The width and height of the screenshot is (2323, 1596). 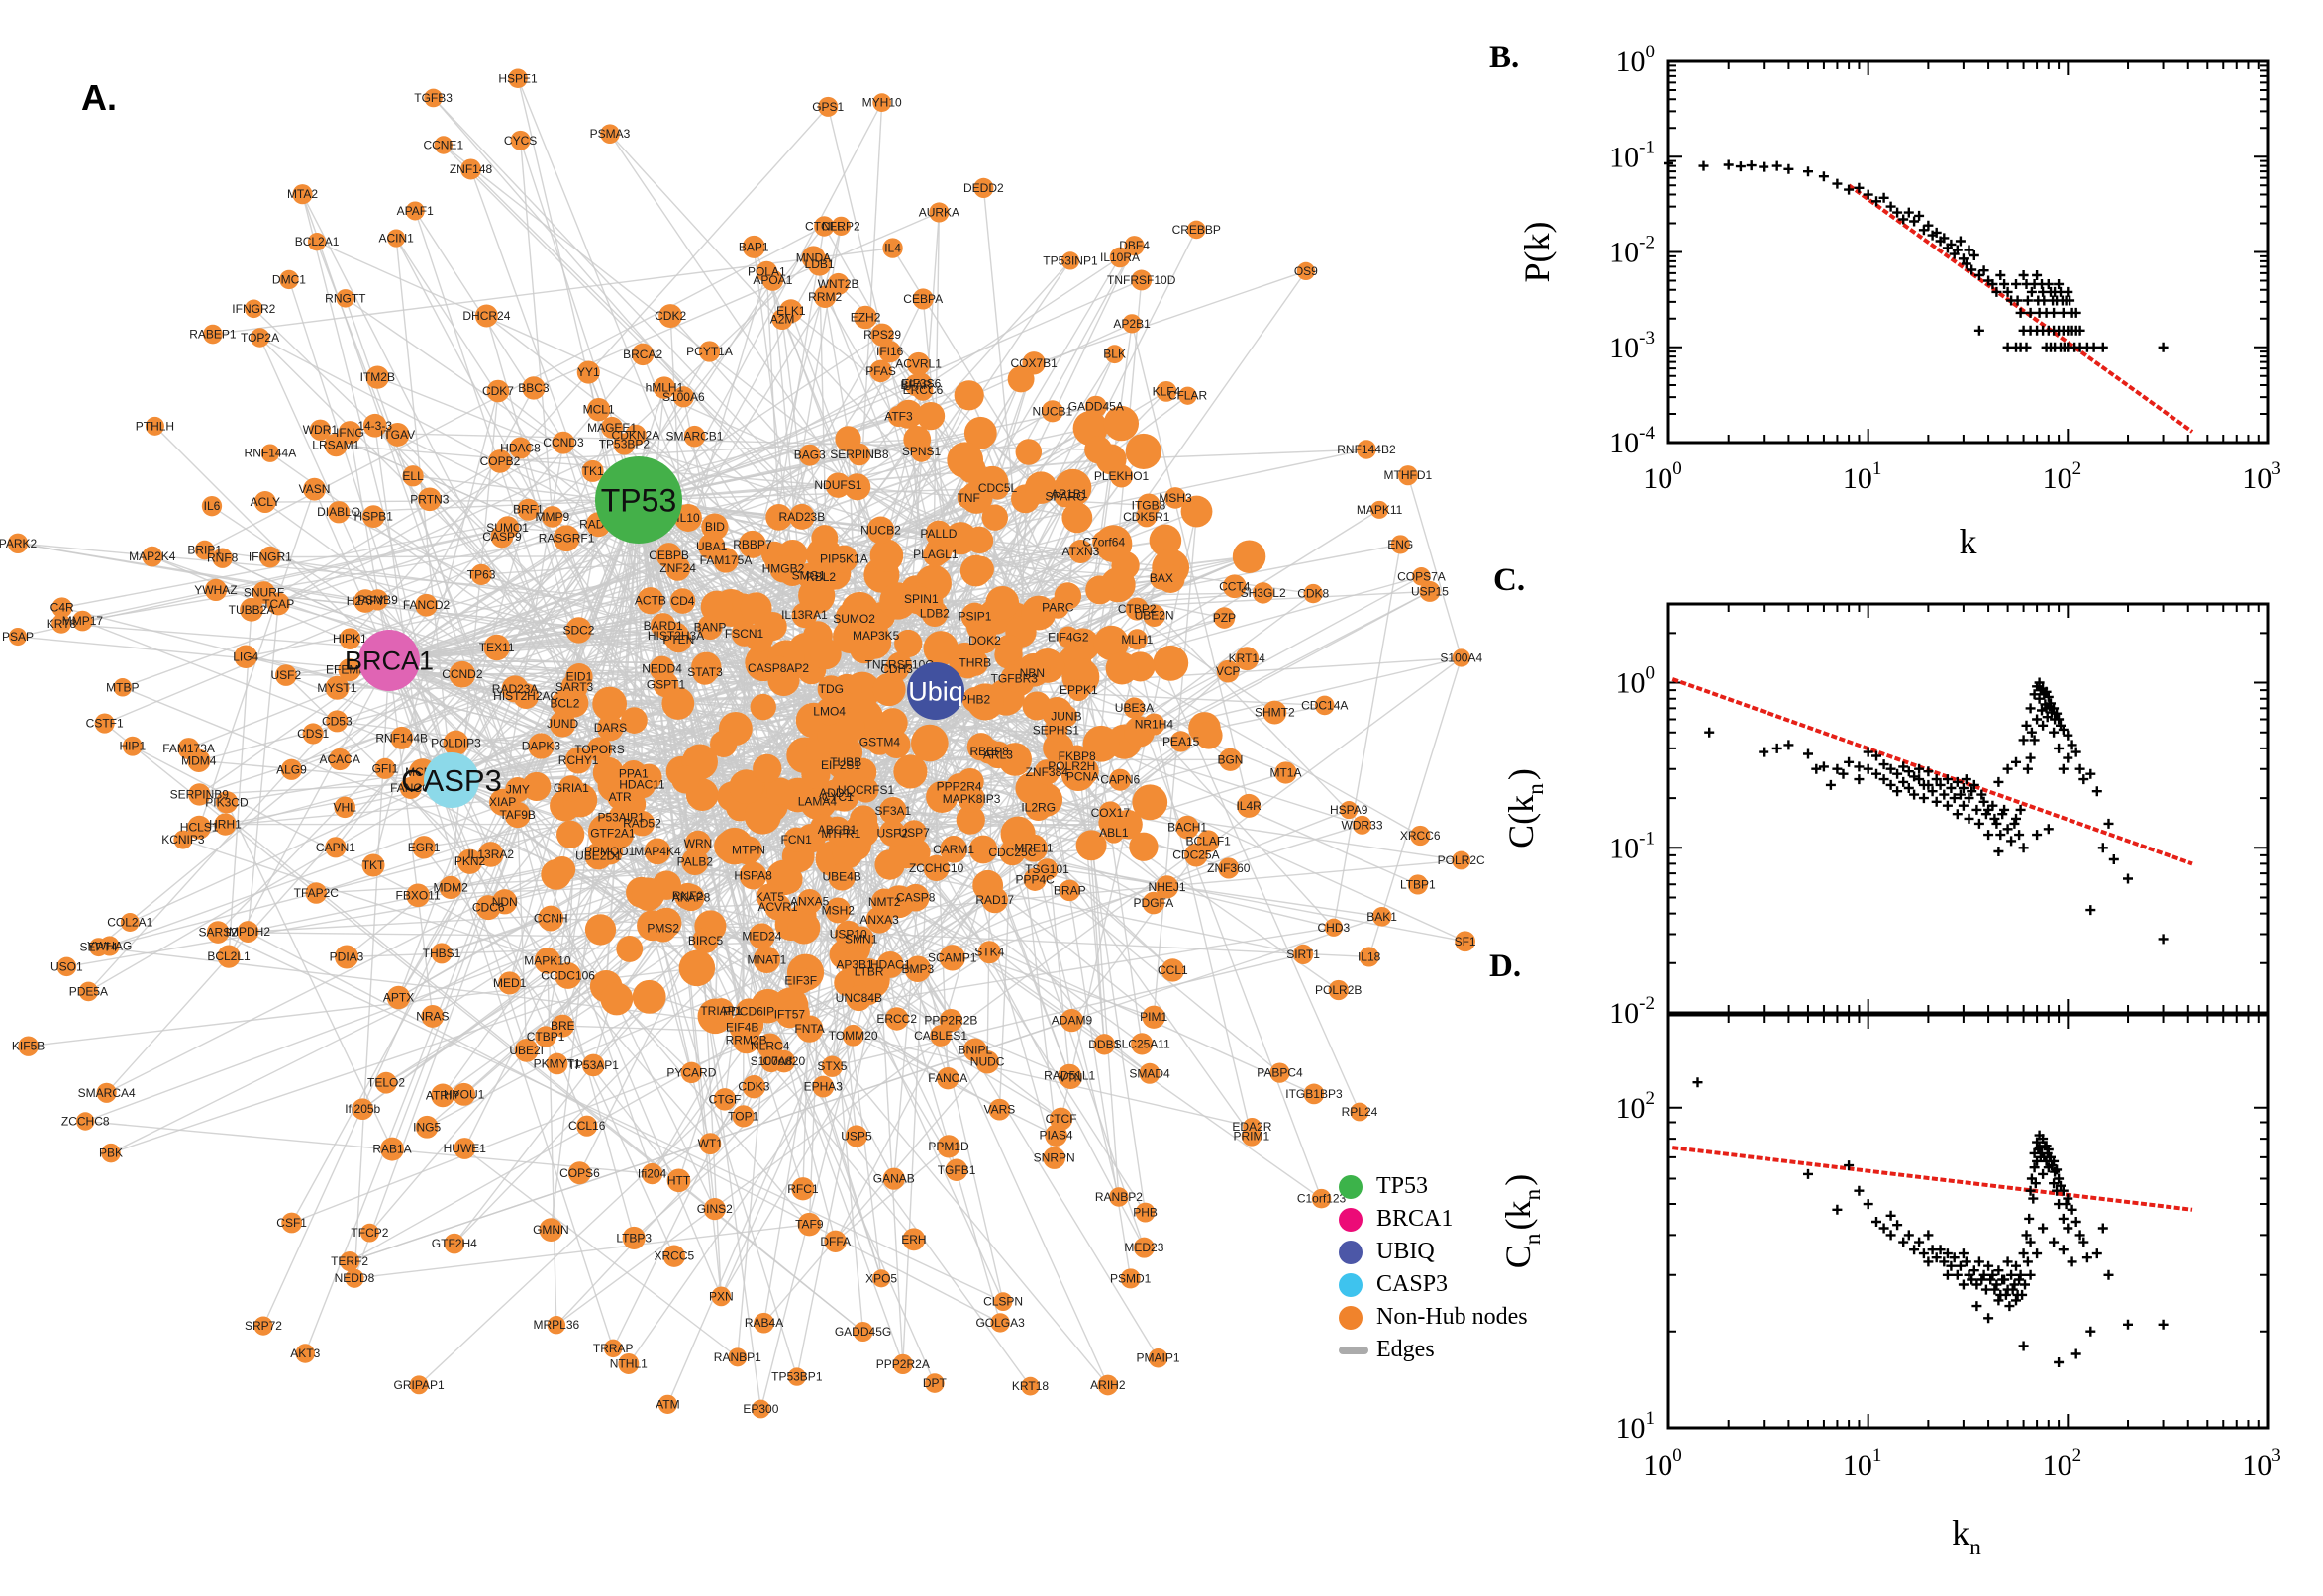 What do you see at coordinates (1061, 1119) in the screenshot?
I see `gene-label: CTCF` at bounding box center [1061, 1119].